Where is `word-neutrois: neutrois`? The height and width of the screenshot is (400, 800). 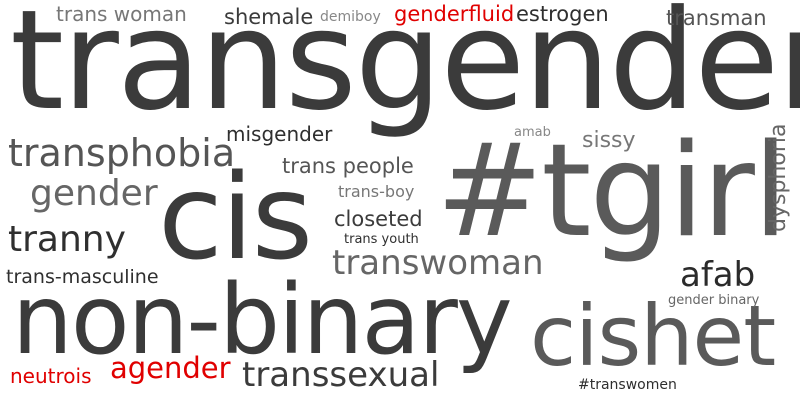 word-neutrois: neutrois is located at coordinates (51, 376).